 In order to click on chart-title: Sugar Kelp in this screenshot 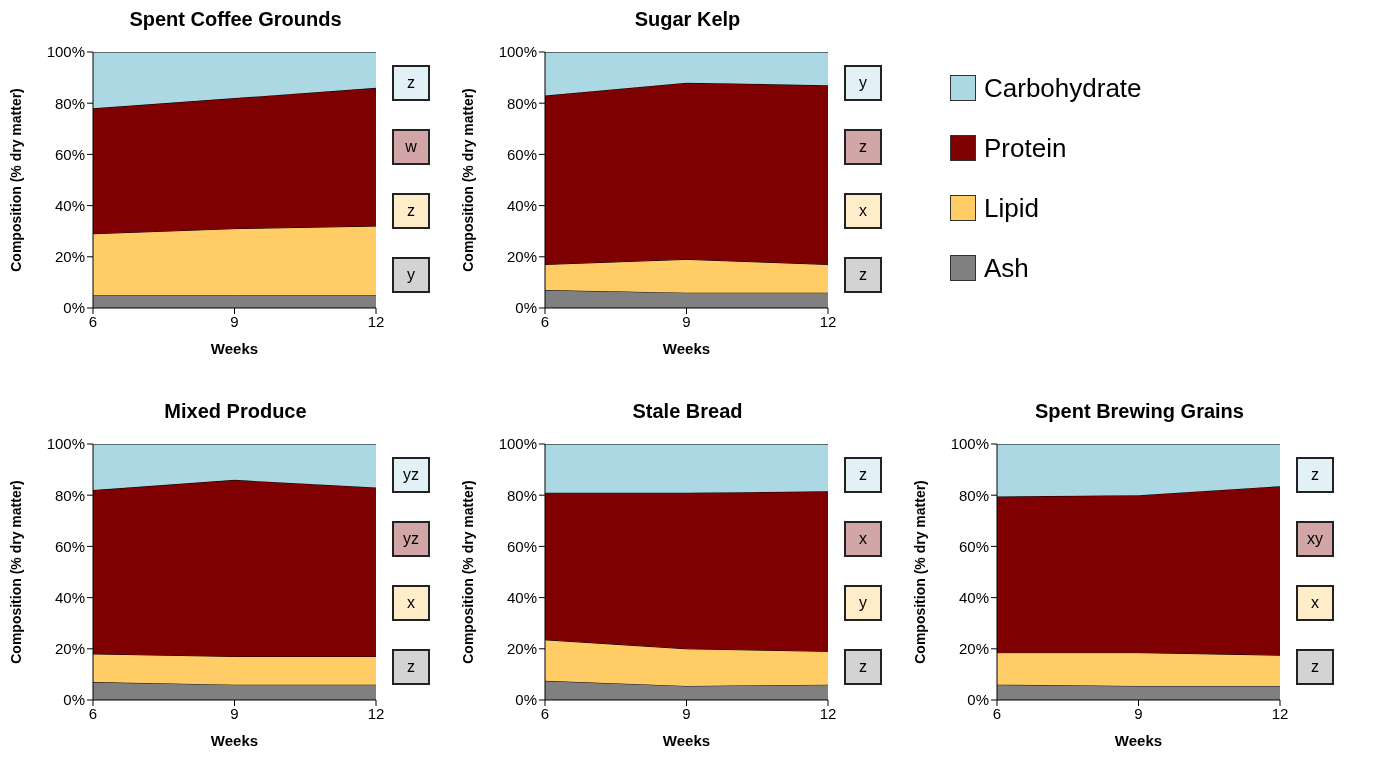, I will do `click(687, 19)`.